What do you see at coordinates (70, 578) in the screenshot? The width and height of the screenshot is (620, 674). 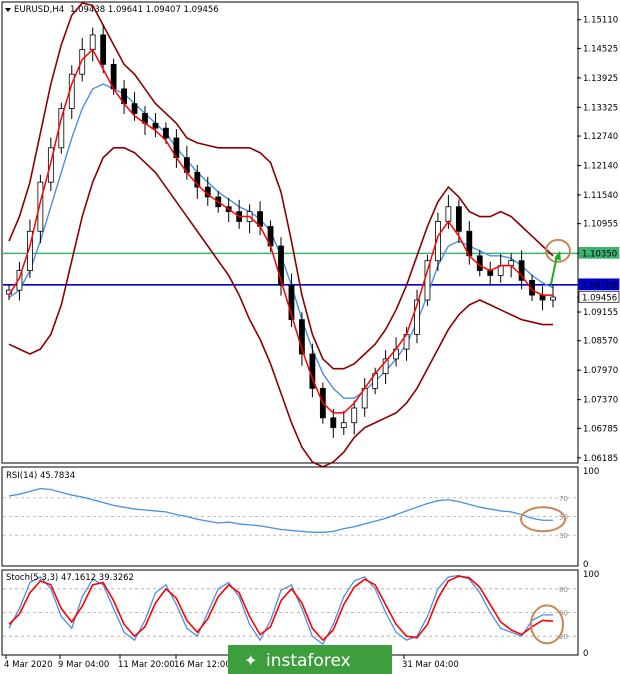 I see `stoch-title: Stoch(5,3,3) 47.1612 39.3262` at bounding box center [70, 578].